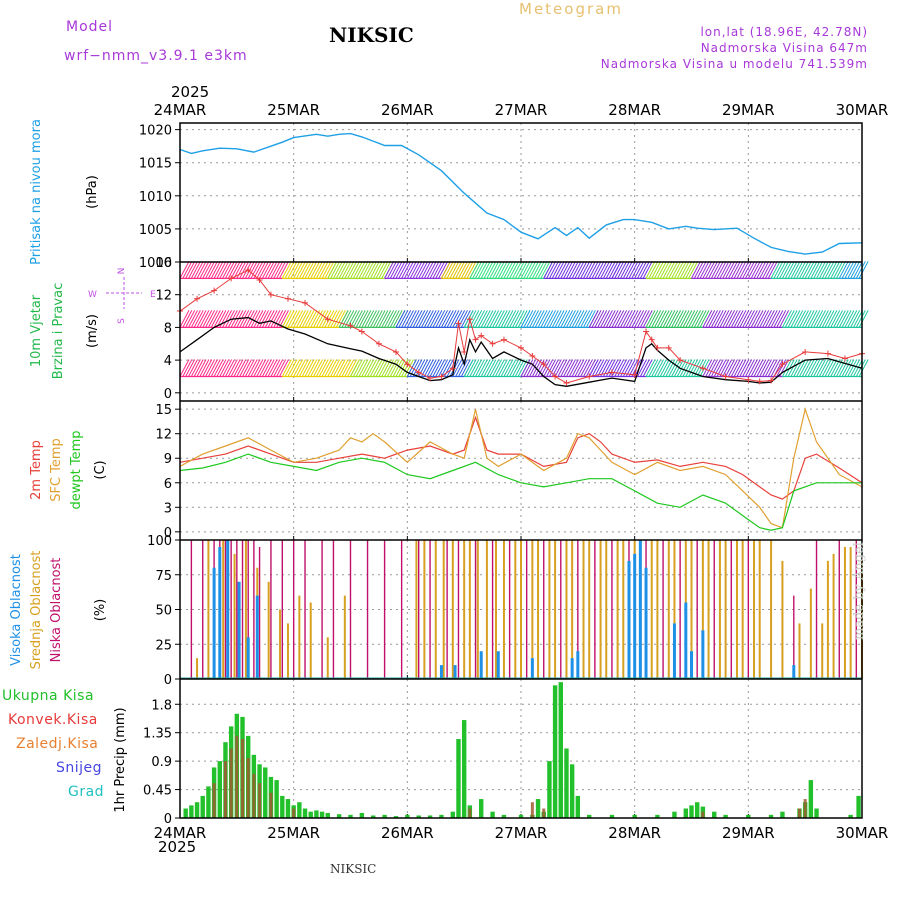 Image resolution: width=900 pixels, height=900 pixels. What do you see at coordinates (155, 230) in the screenshot?
I see `y-tick-label: 1005` at bounding box center [155, 230].